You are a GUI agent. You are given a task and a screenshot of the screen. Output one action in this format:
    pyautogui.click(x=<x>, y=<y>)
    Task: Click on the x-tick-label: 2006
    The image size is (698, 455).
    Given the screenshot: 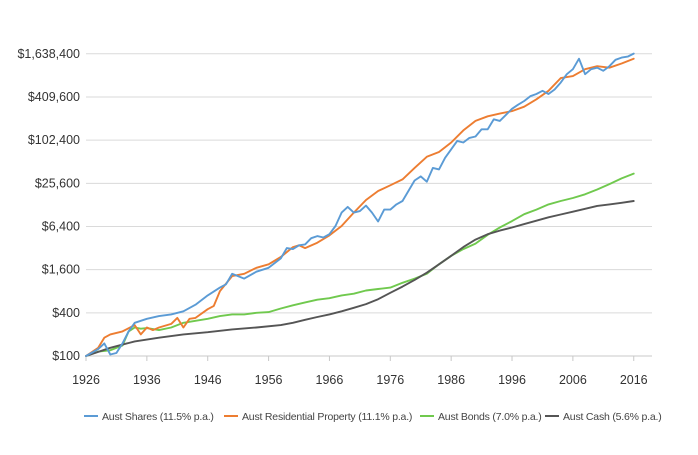 What is the action you would take?
    pyautogui.click(x=573, y=380)
    